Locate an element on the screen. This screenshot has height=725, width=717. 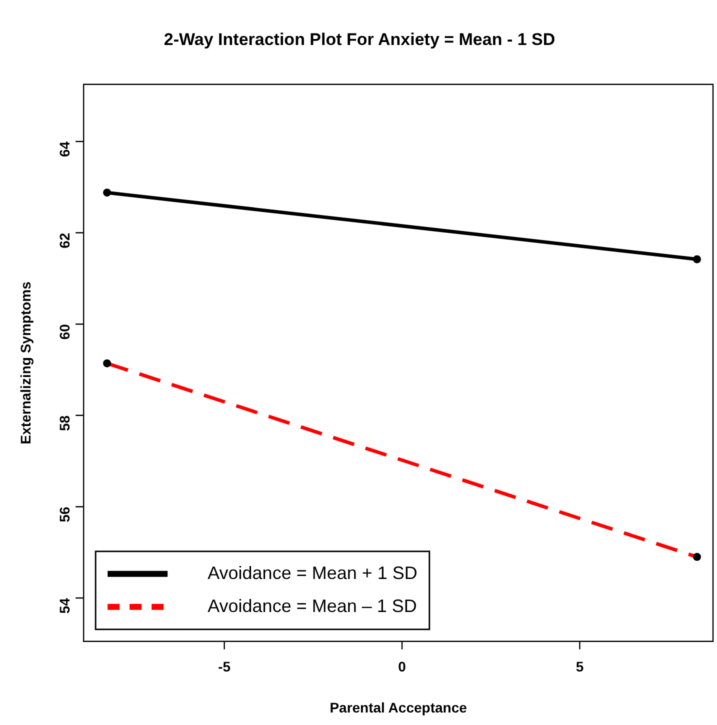
y-tick-label: 60 is located at coordinates (64, 332).